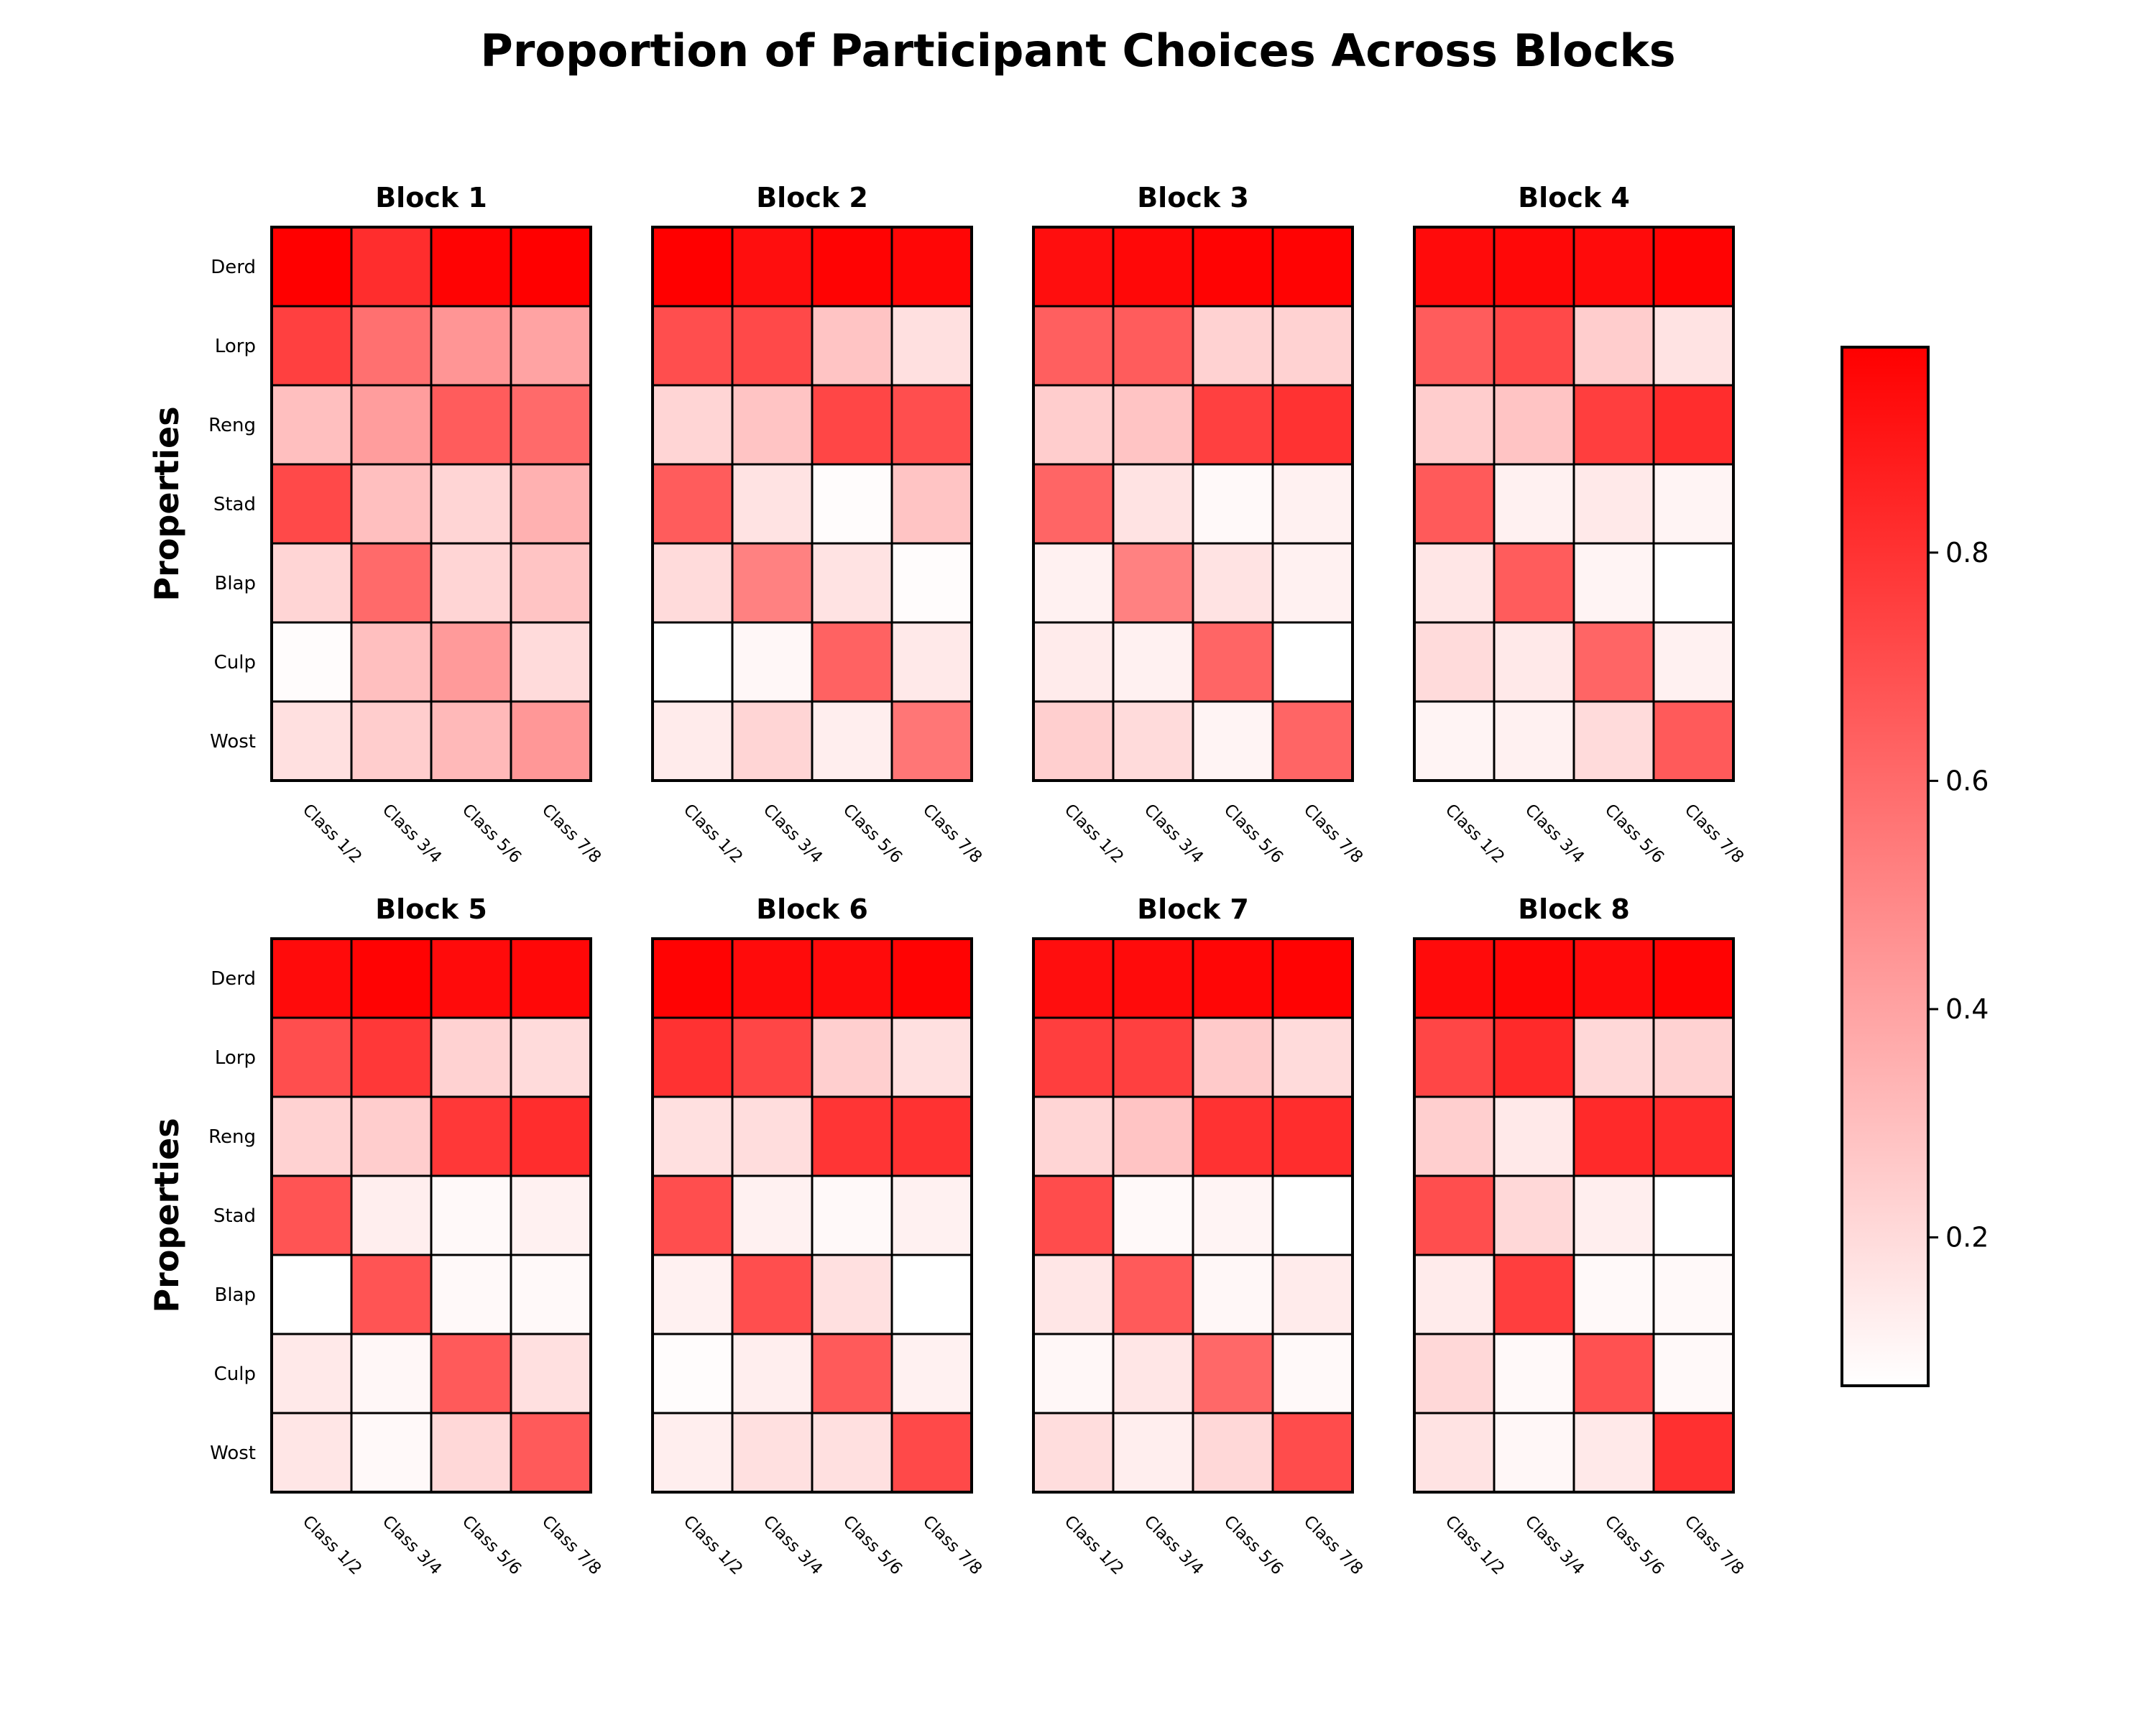  Describe the element at coordinates (1574, 909) in the screenshot. I see `block-title: Block 8` at that location.